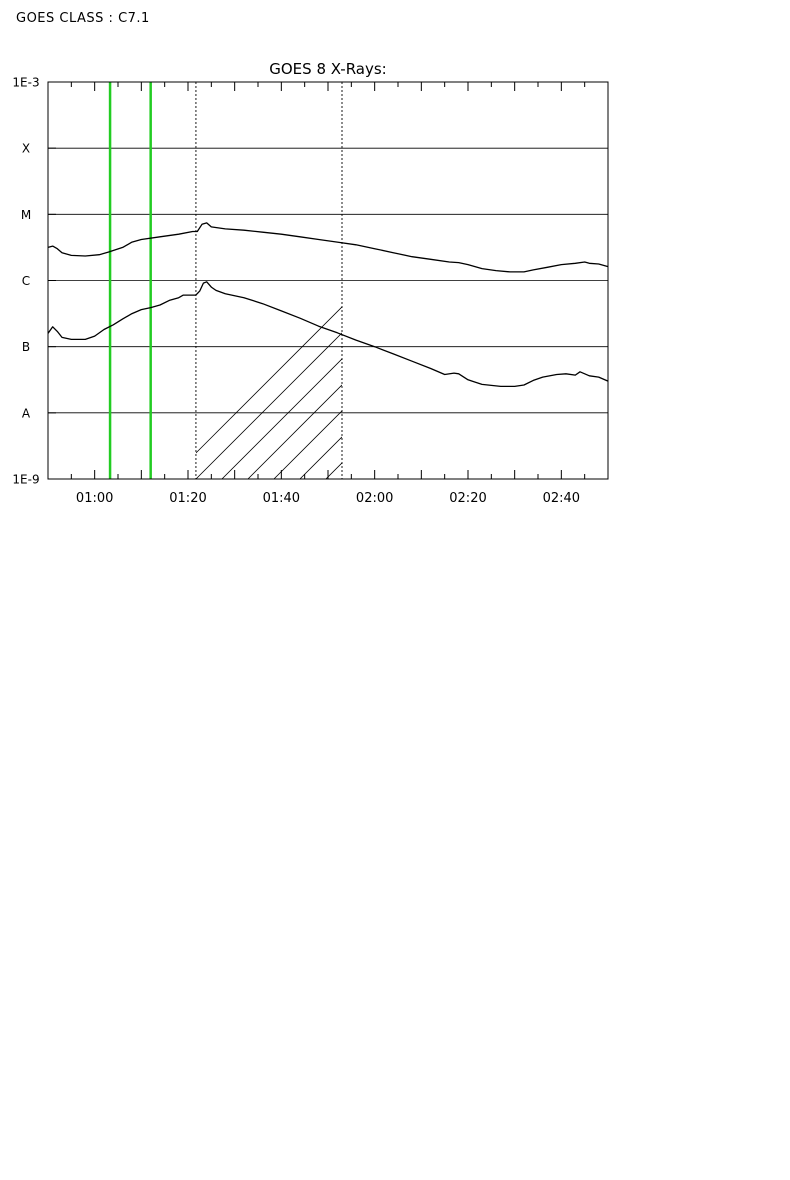 This screenshot has width=790, height=1180. I want to click on y-tick-label: M, so click(26, 215).